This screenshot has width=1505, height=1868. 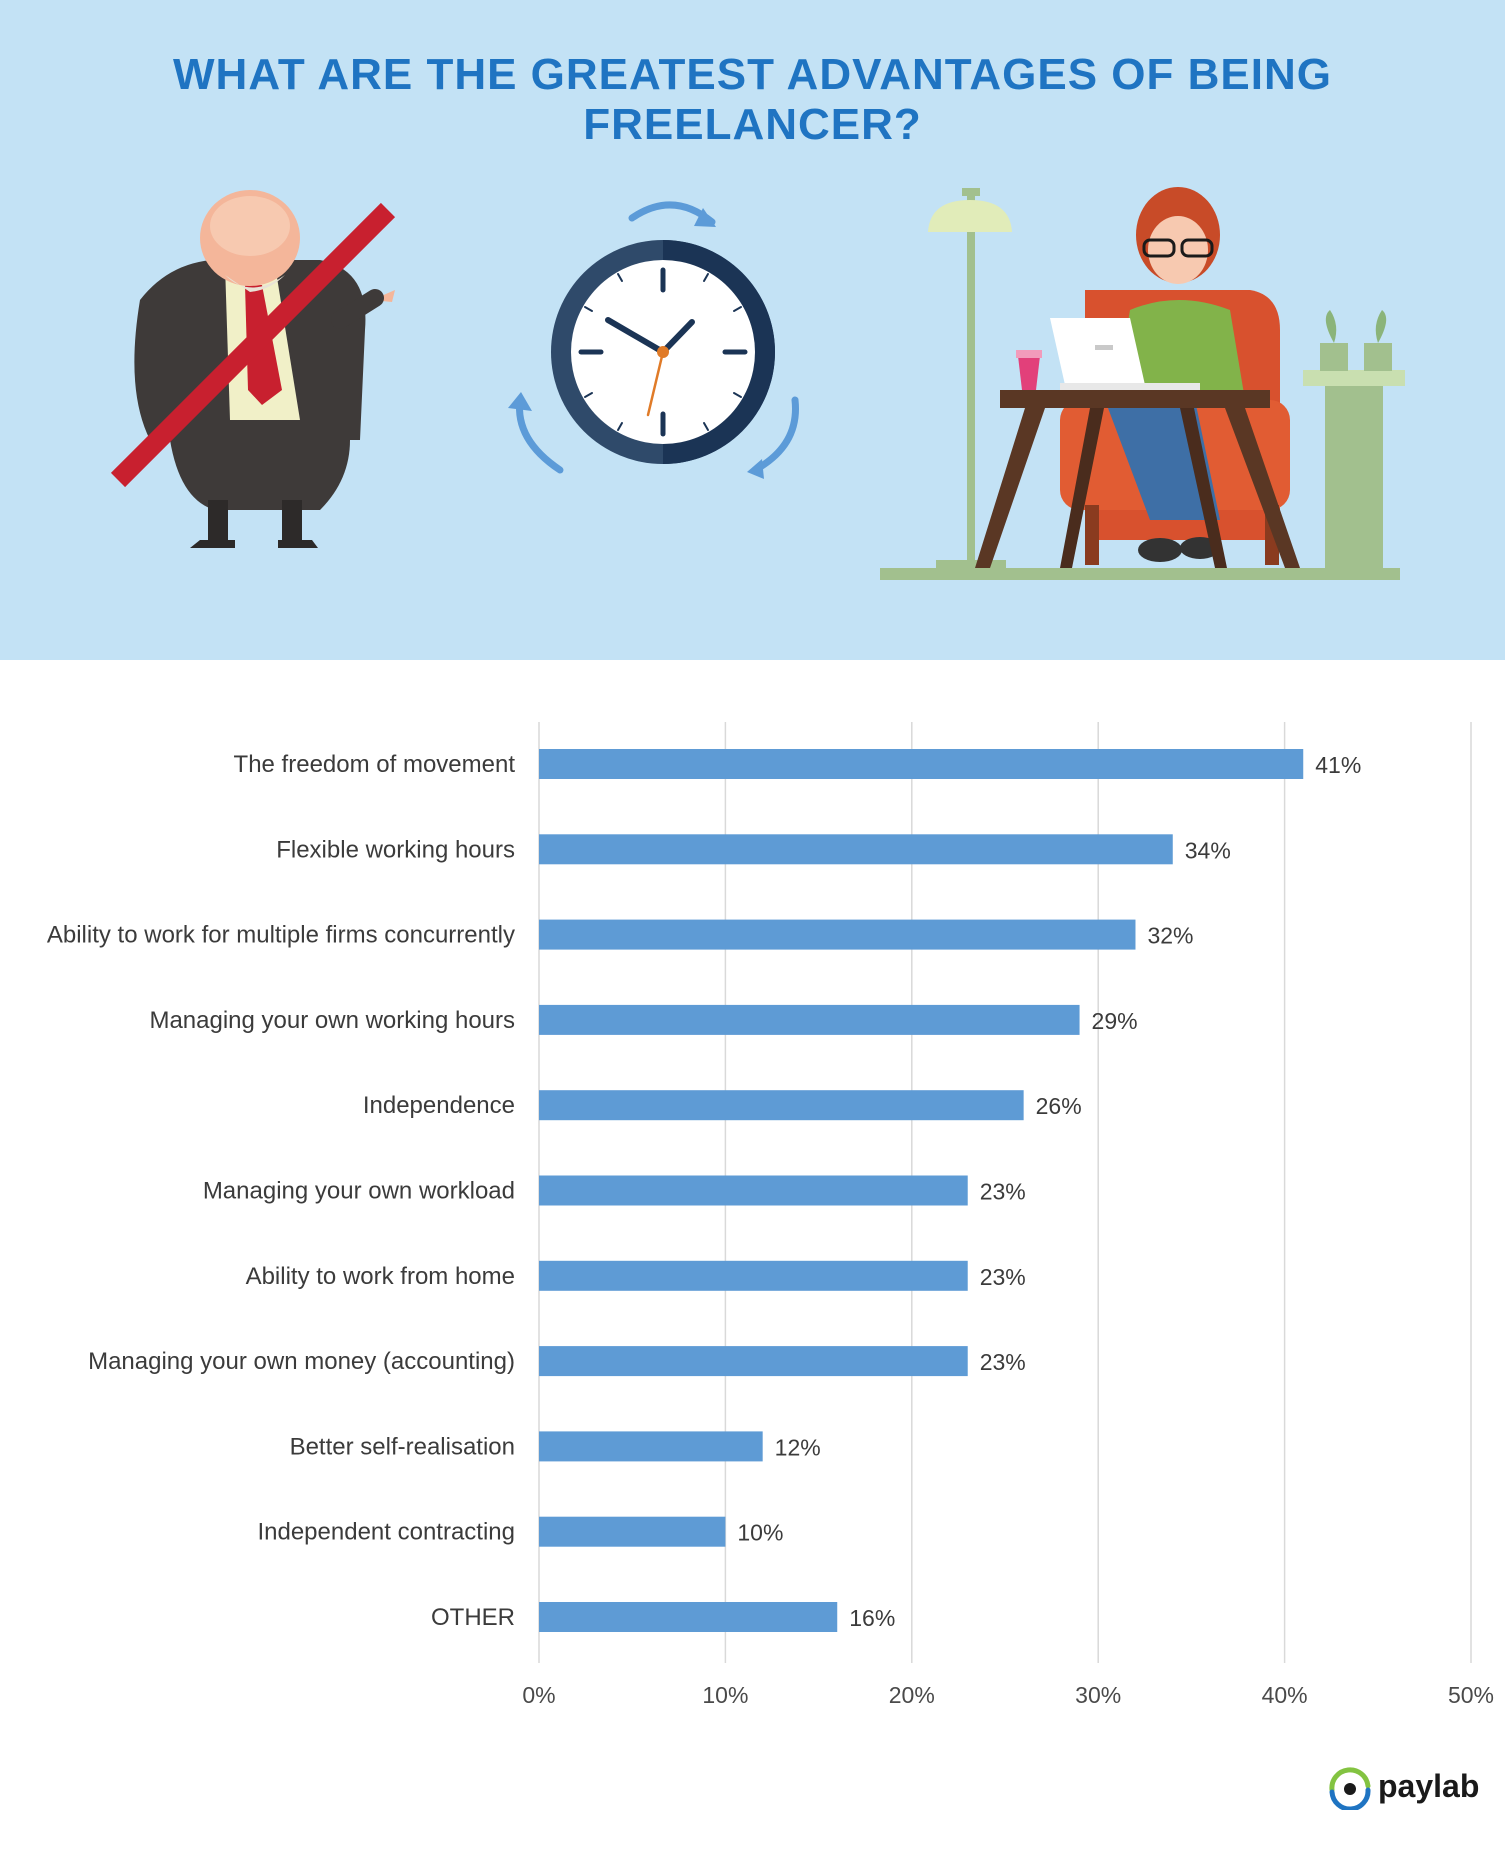 I want to click on value-label: 34%, so click(x=1208, y=850).